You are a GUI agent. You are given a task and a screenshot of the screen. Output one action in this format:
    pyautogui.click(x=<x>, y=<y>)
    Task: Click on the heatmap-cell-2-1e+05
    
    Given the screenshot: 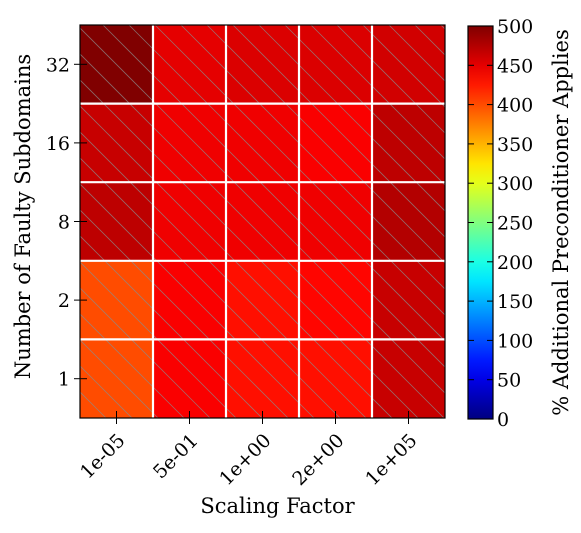 What is the action you would take?
    pyautogui.click(x=409, y=300)
    